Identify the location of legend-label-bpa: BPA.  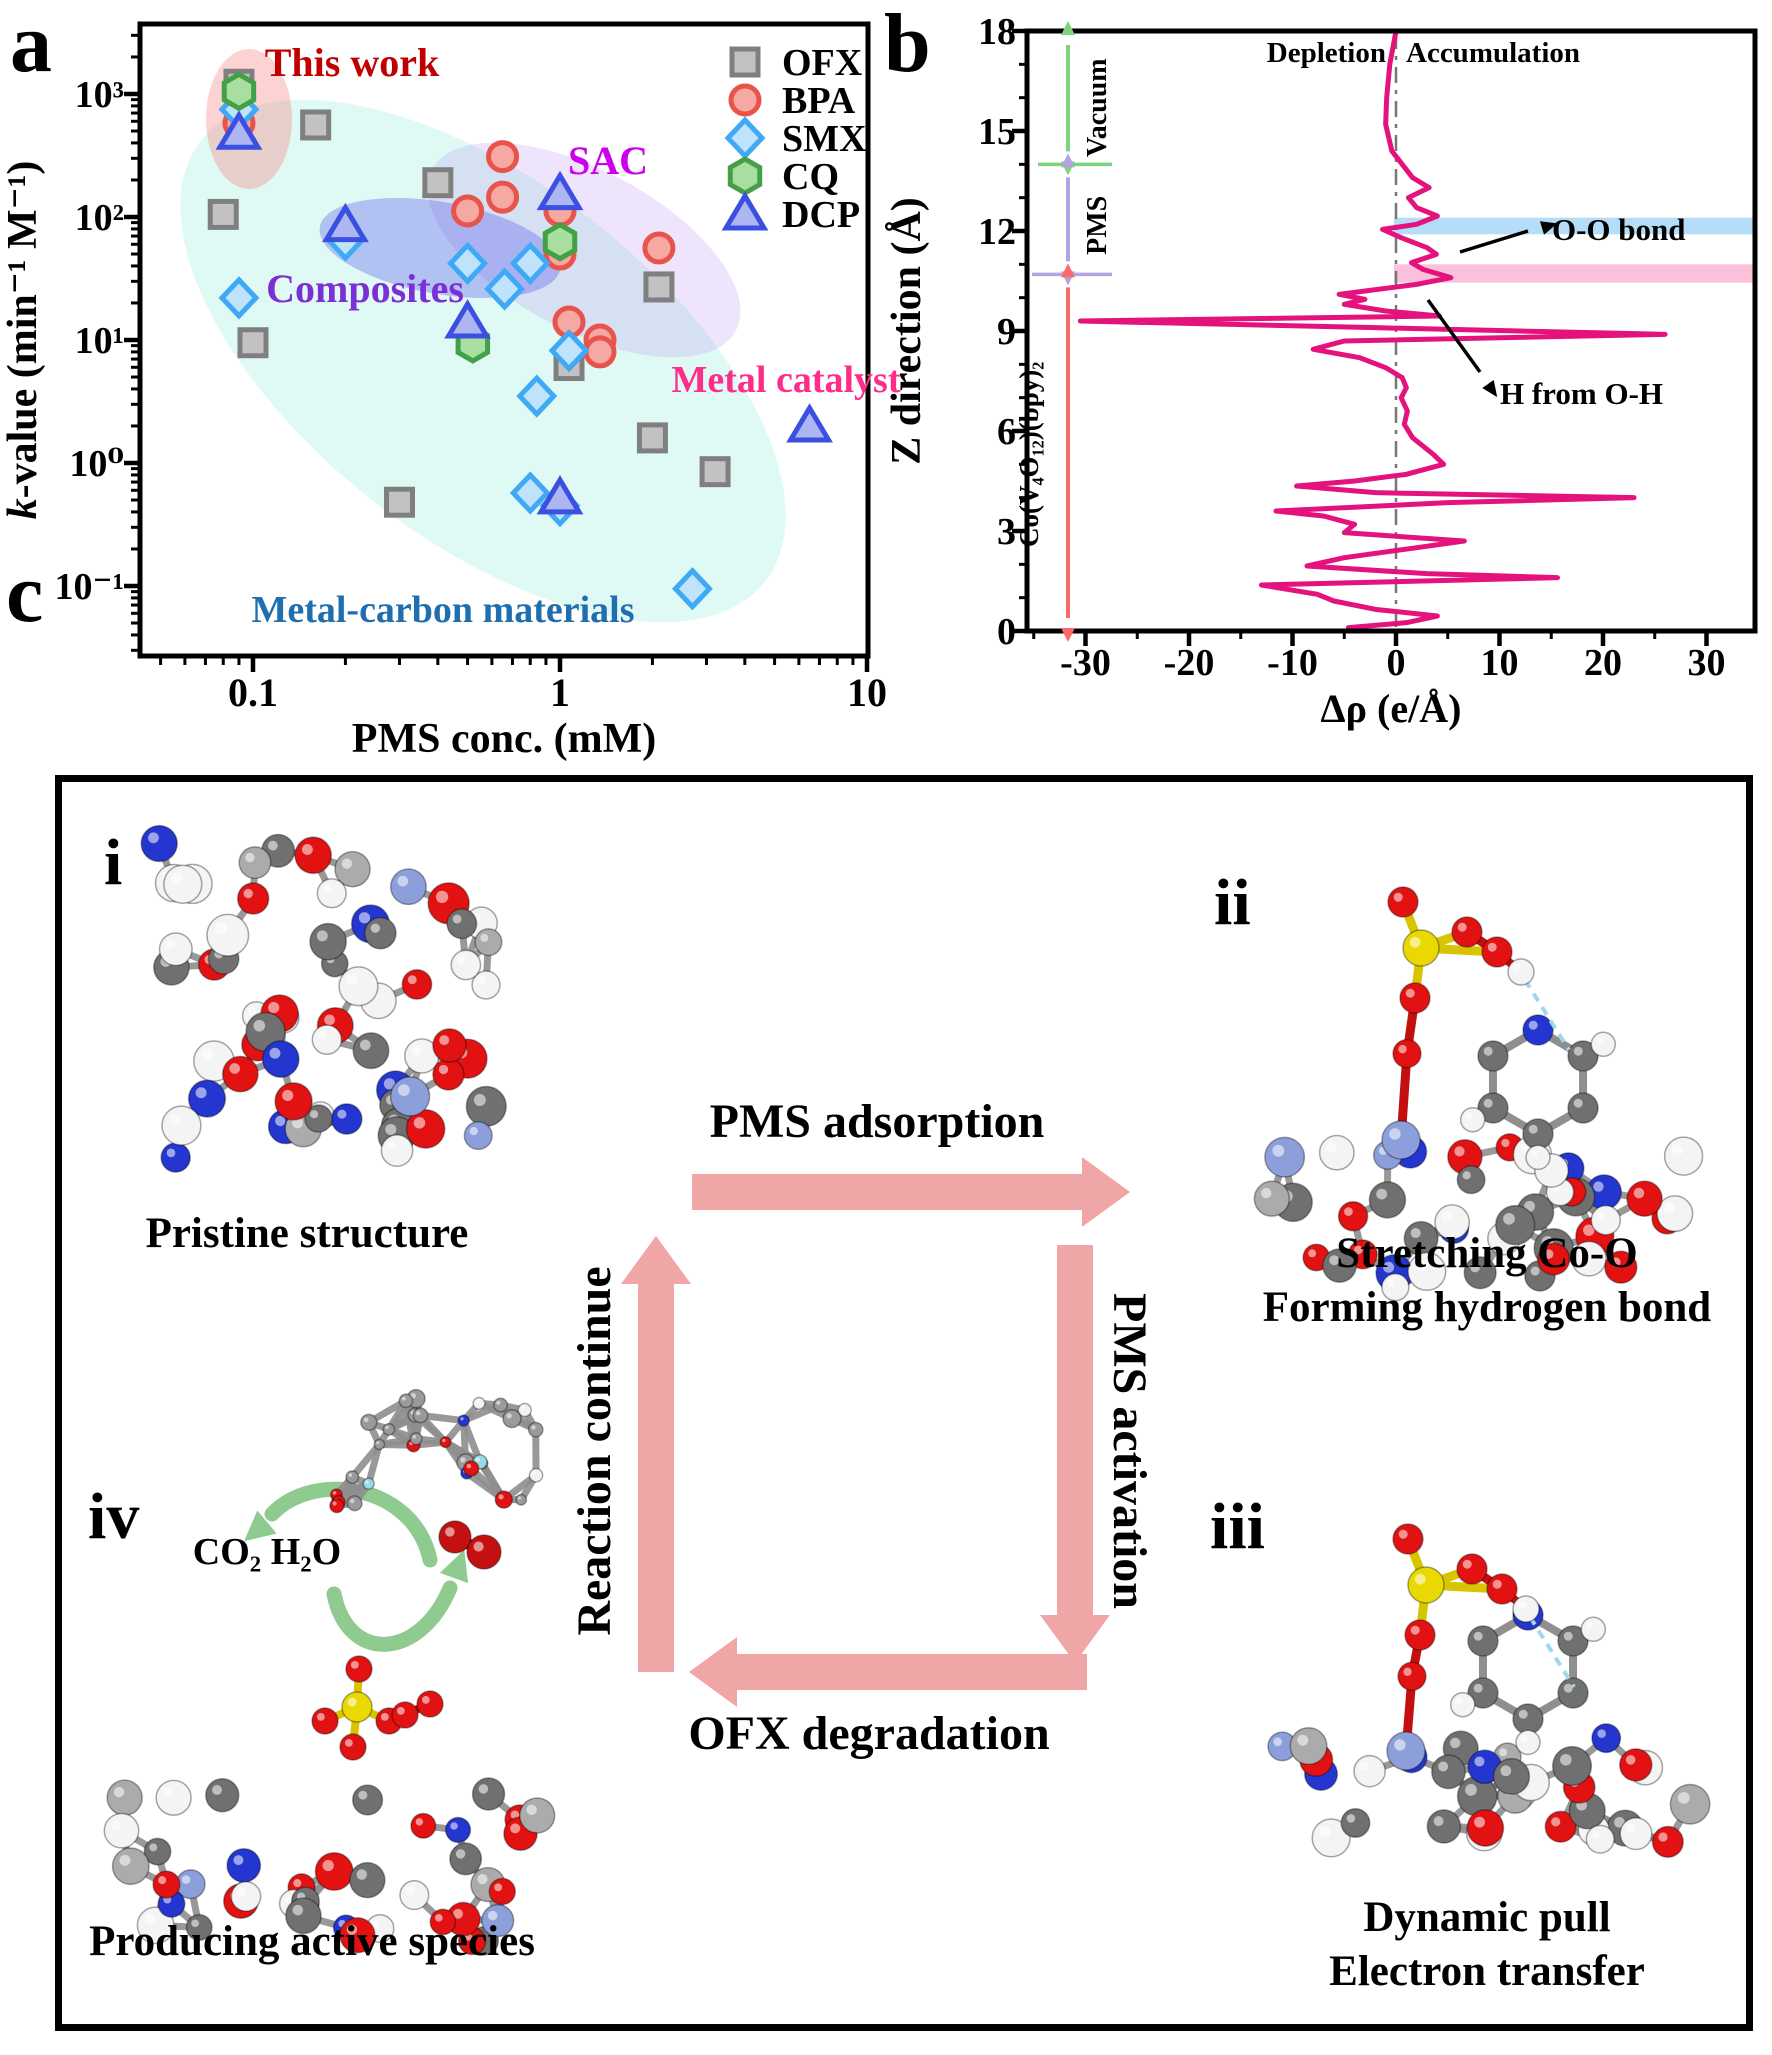
(819, 101).